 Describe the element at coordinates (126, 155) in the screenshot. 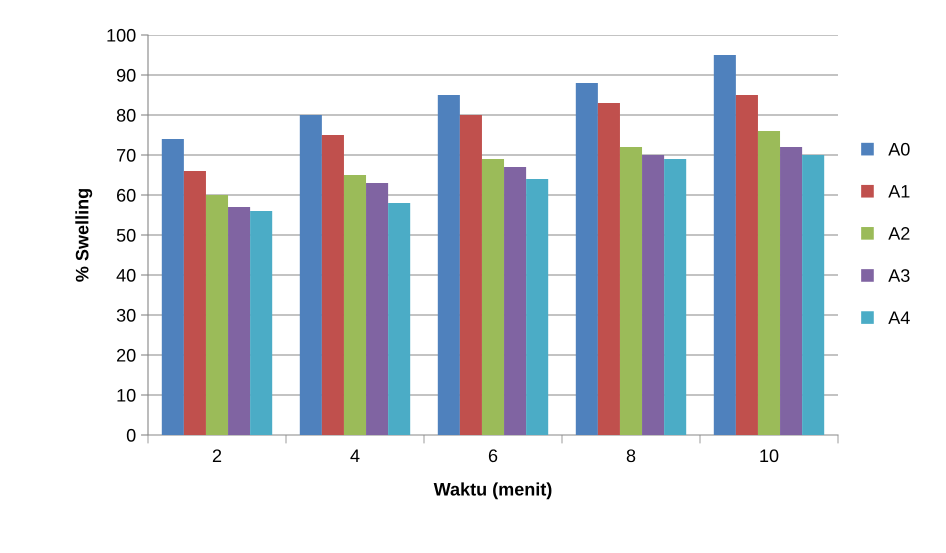

I see `y-tick-label: 70` at that location.